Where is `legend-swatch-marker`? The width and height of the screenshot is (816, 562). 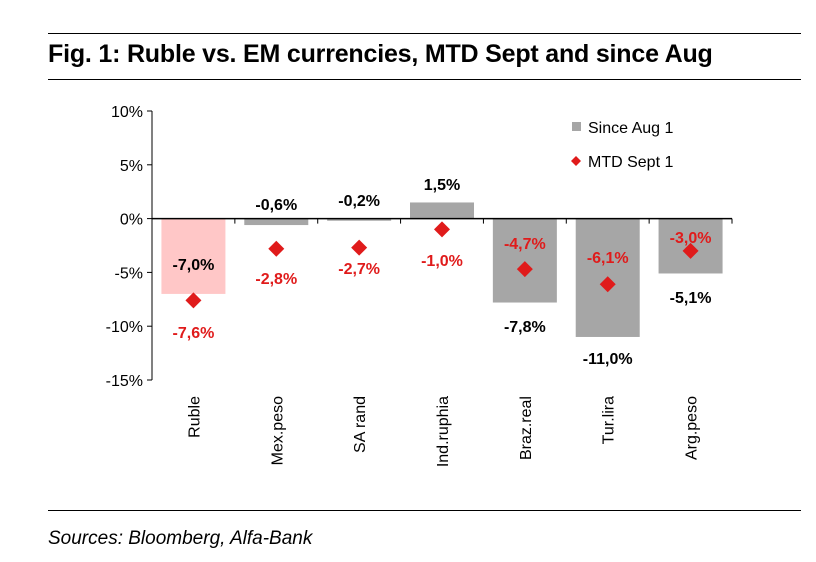
legend-swatch-marker is located at coordinates (576, 161).